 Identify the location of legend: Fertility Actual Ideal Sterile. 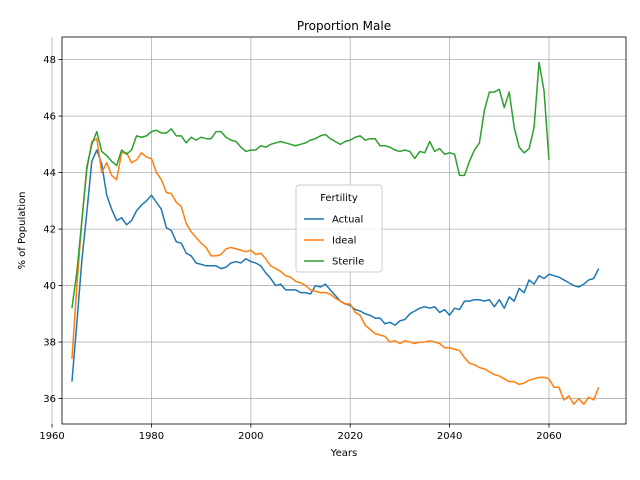
(339, 228).